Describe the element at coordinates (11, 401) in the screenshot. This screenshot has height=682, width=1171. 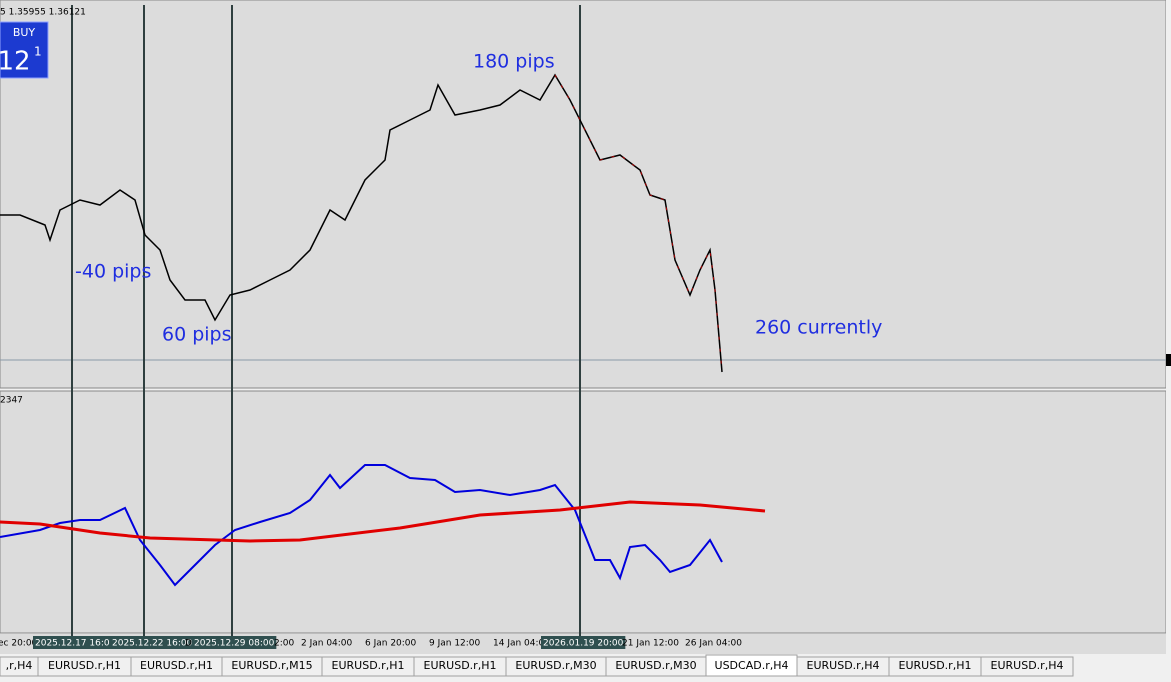
I see `indicator-label: 2347` at that location.